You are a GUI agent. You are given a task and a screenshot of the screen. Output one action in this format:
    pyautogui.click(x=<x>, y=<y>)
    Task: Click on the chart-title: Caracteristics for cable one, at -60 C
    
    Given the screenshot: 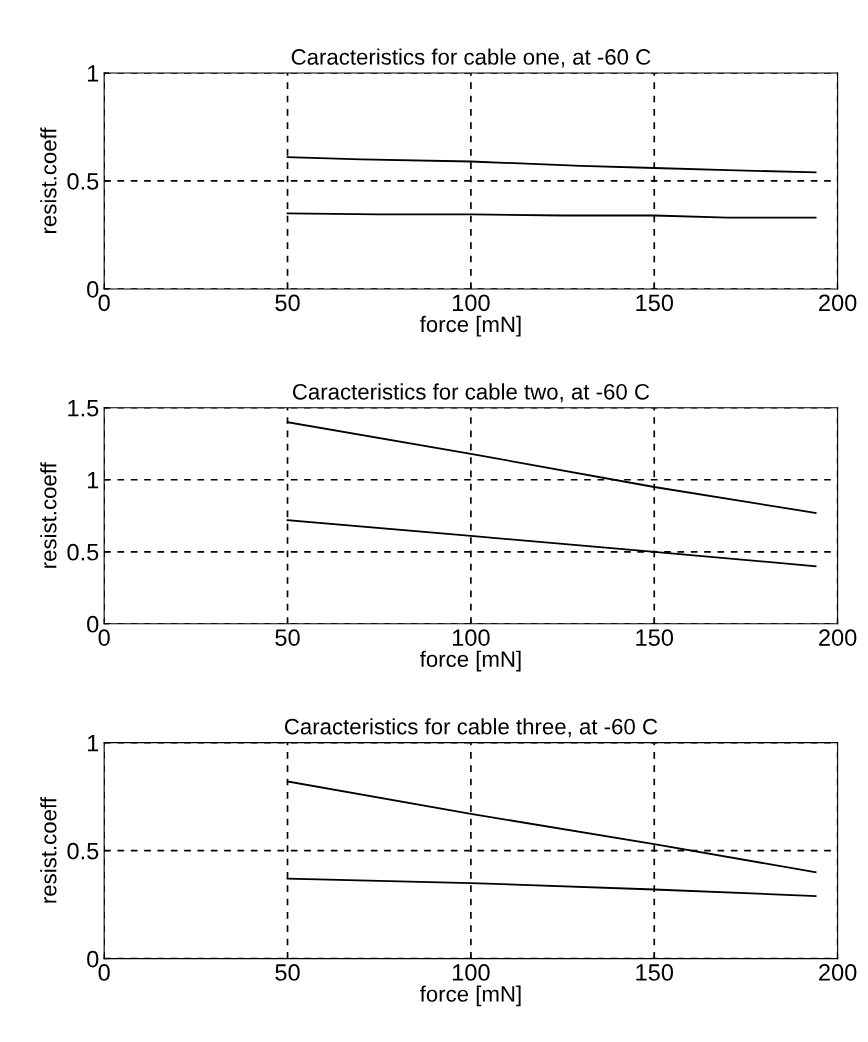 What is the action you would take?
    pyautogui.click(x=471, y=58)
    